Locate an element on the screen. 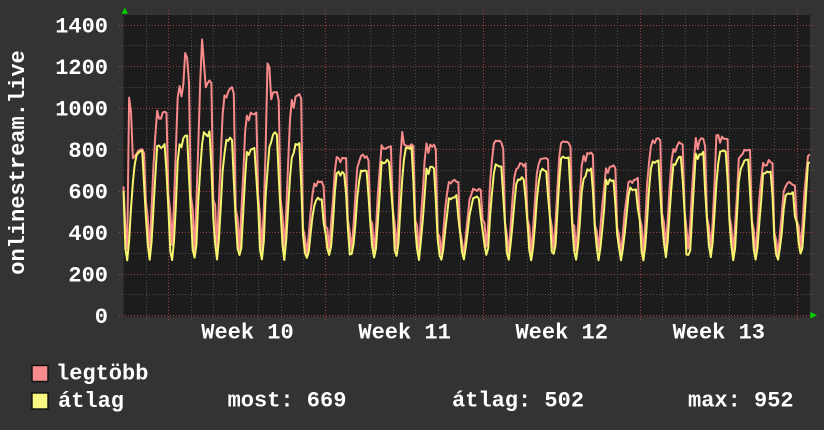 This screenshot has height=430, width=824. svg-text: 0 is located at coordinates (101, 317).